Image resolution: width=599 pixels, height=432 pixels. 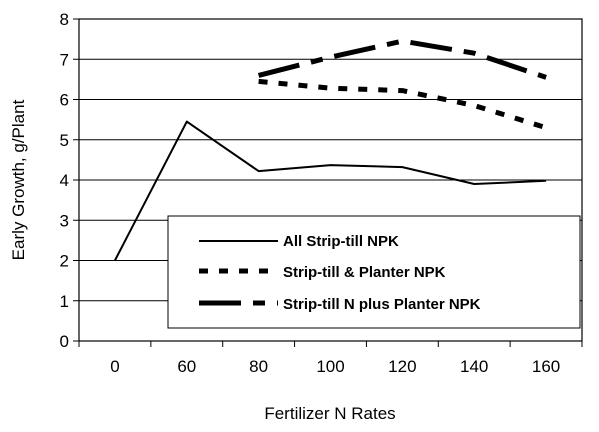 I want to click on y-tick-label: 4, so click(x=64, y=180).